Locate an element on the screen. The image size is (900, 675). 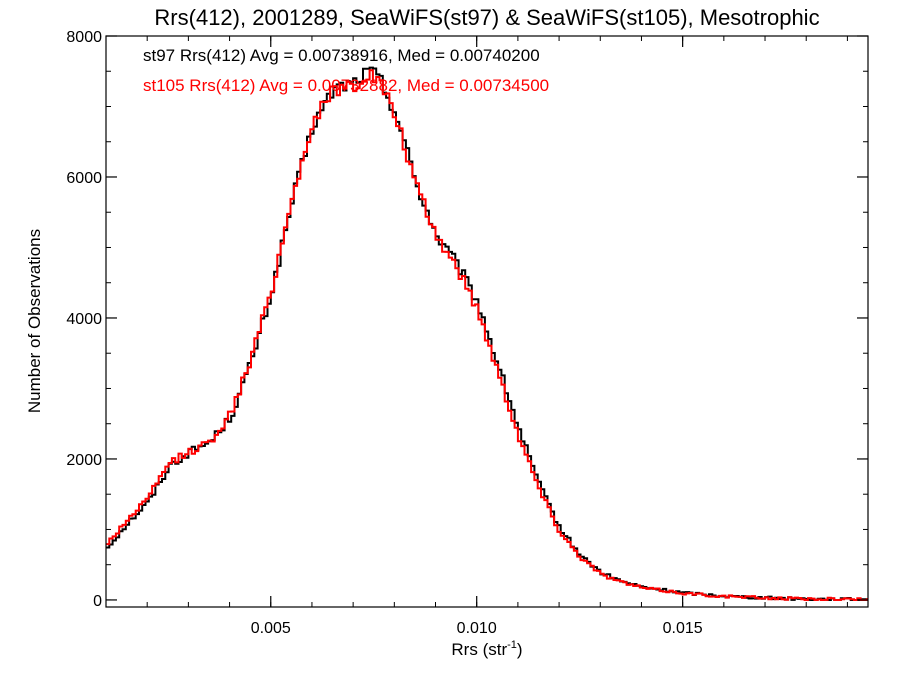
y-tick-label: 2000 is located at coordinates (84, 460).